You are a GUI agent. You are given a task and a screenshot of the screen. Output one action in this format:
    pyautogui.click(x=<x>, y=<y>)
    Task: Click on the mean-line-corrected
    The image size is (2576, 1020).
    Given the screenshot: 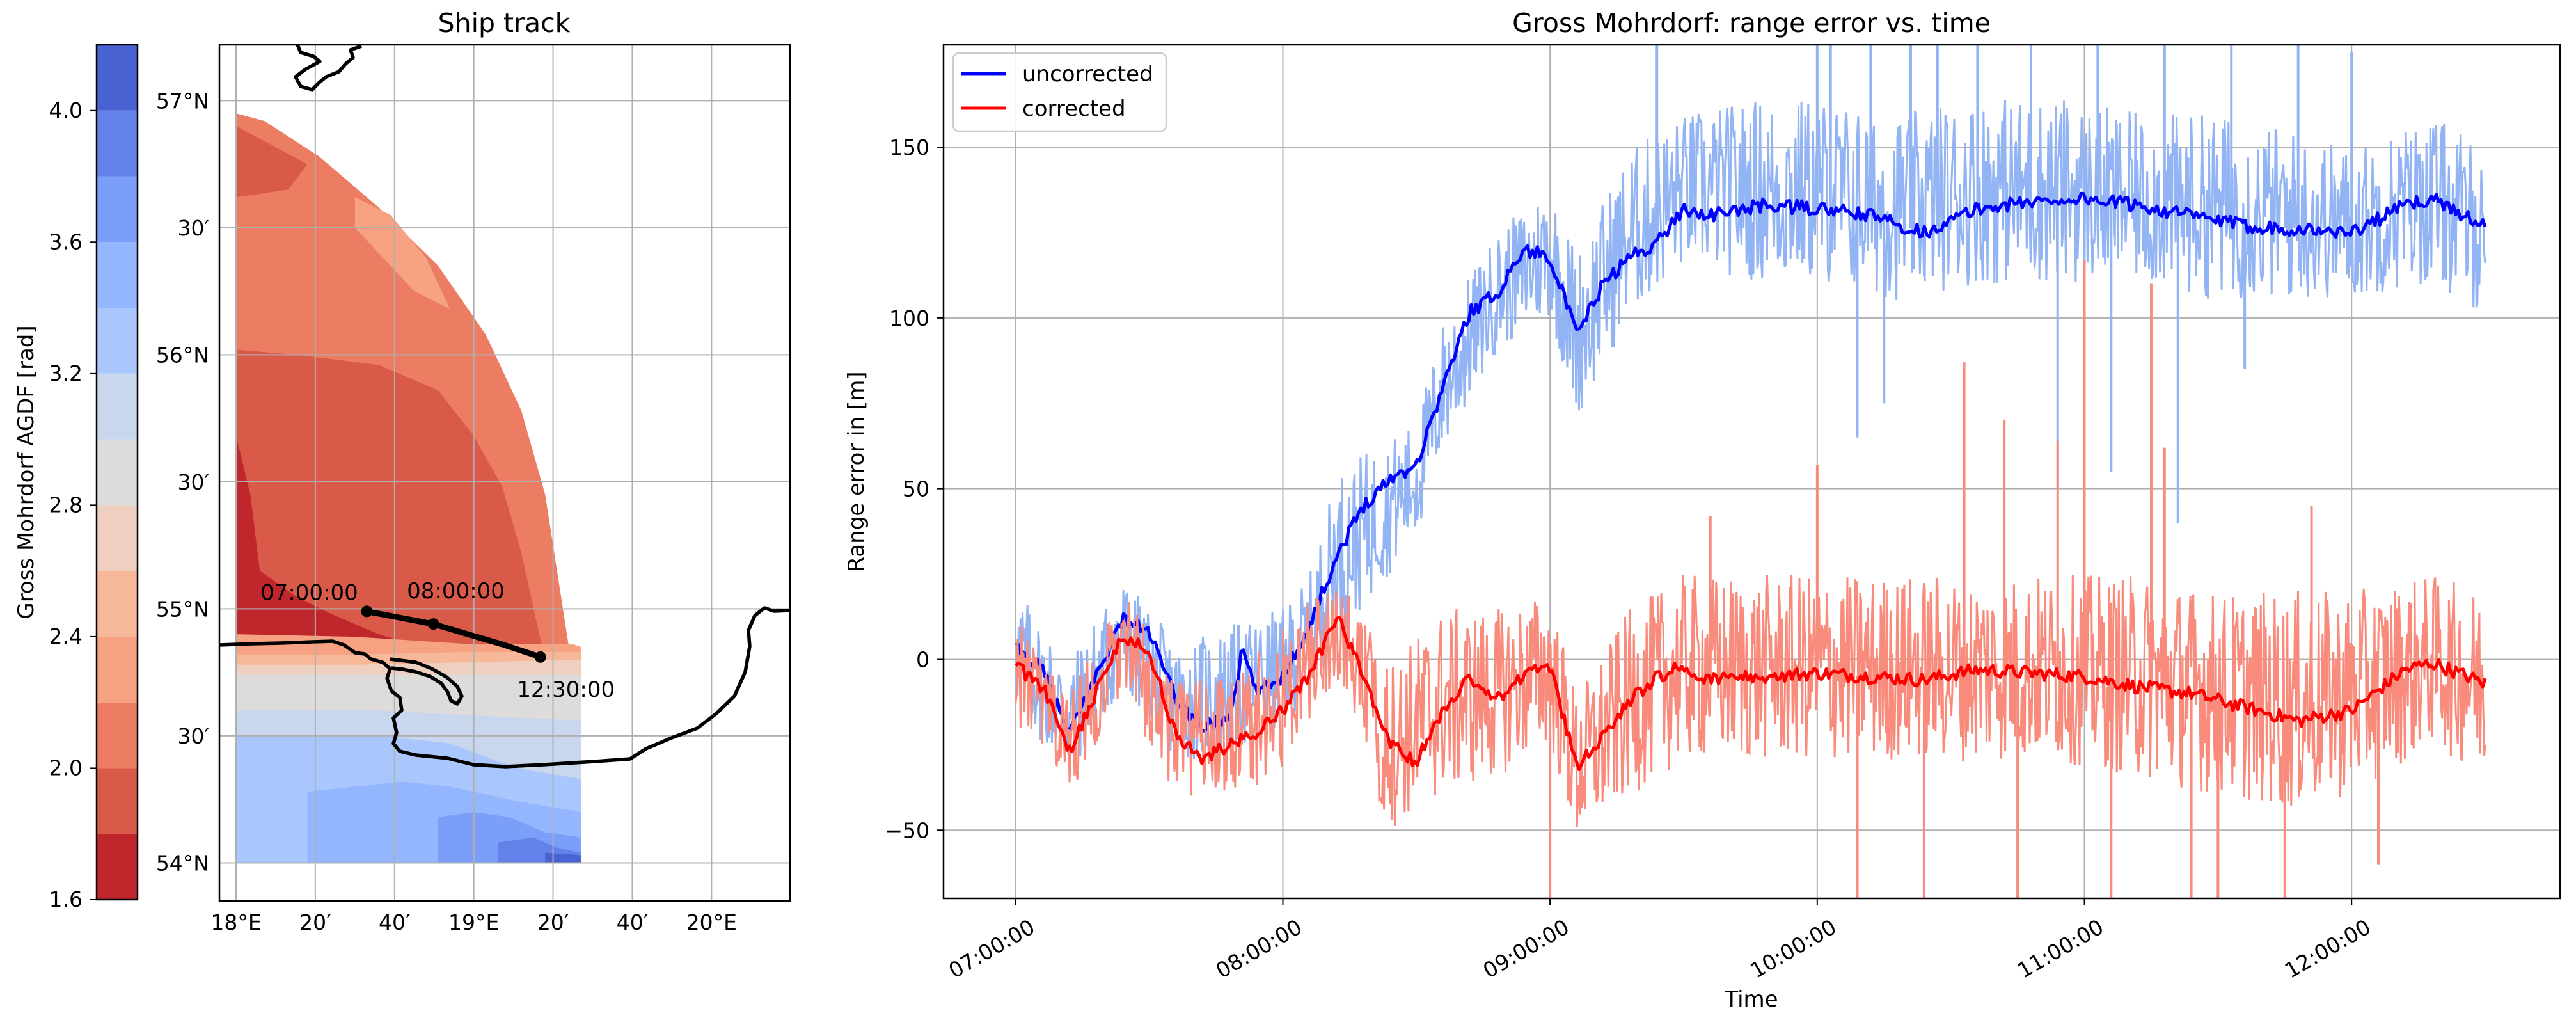 What is the action you would take?
    pyautogui.click(x=1751, y=693)
    